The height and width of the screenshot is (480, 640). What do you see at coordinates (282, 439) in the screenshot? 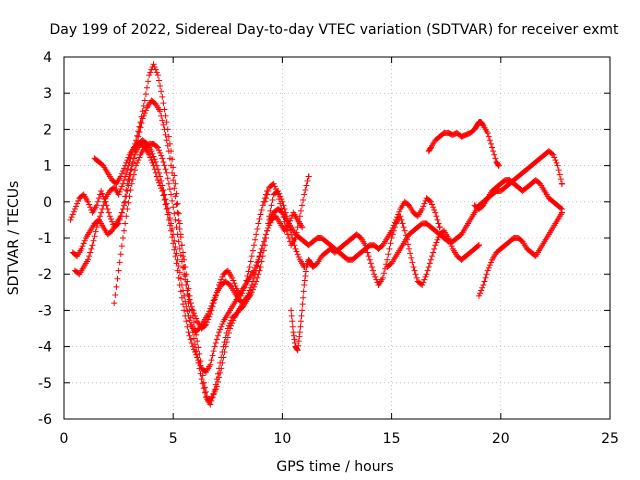
I see `x-tick-label: 10` at bounding box center [282, 439].